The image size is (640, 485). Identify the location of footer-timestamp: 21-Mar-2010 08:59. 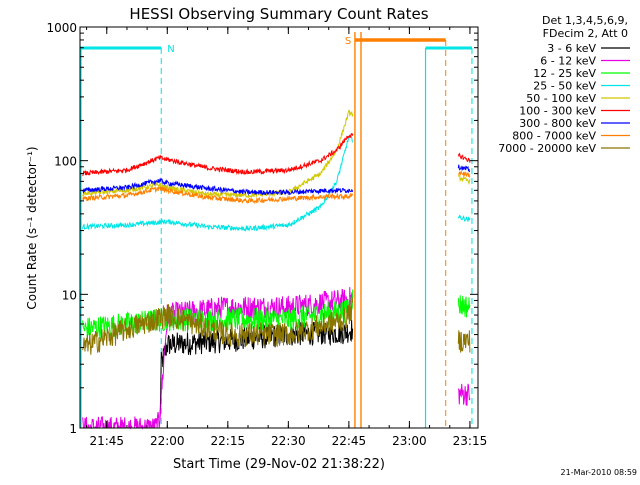
(599, 472).